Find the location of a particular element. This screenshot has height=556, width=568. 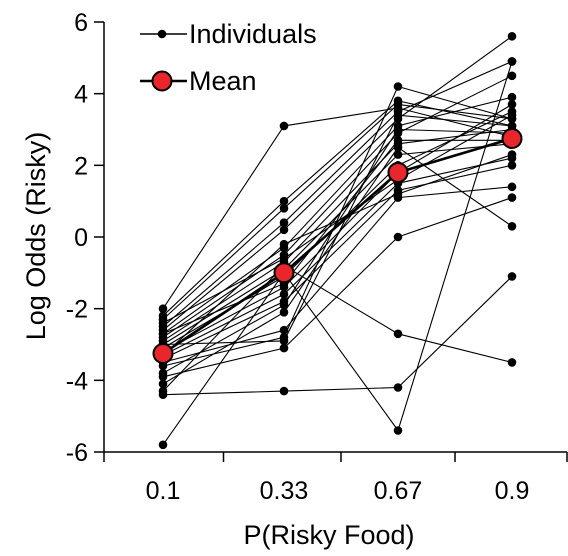

y-tick-label: -4 is located at coordinates (77, 381).